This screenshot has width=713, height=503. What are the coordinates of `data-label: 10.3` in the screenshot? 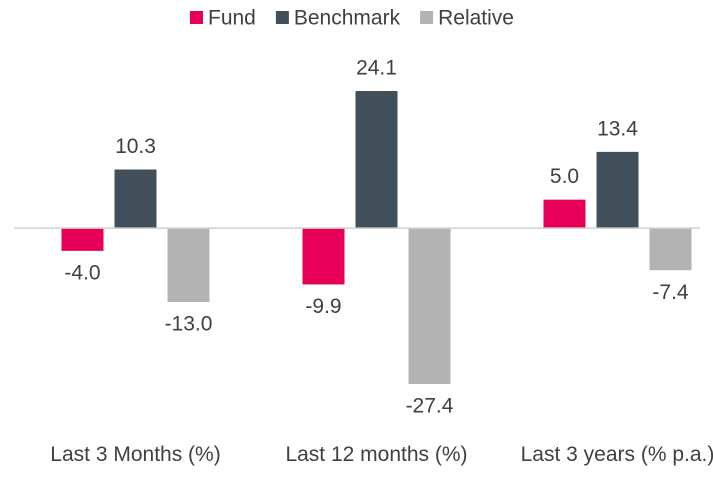 It's located at (135, 146).